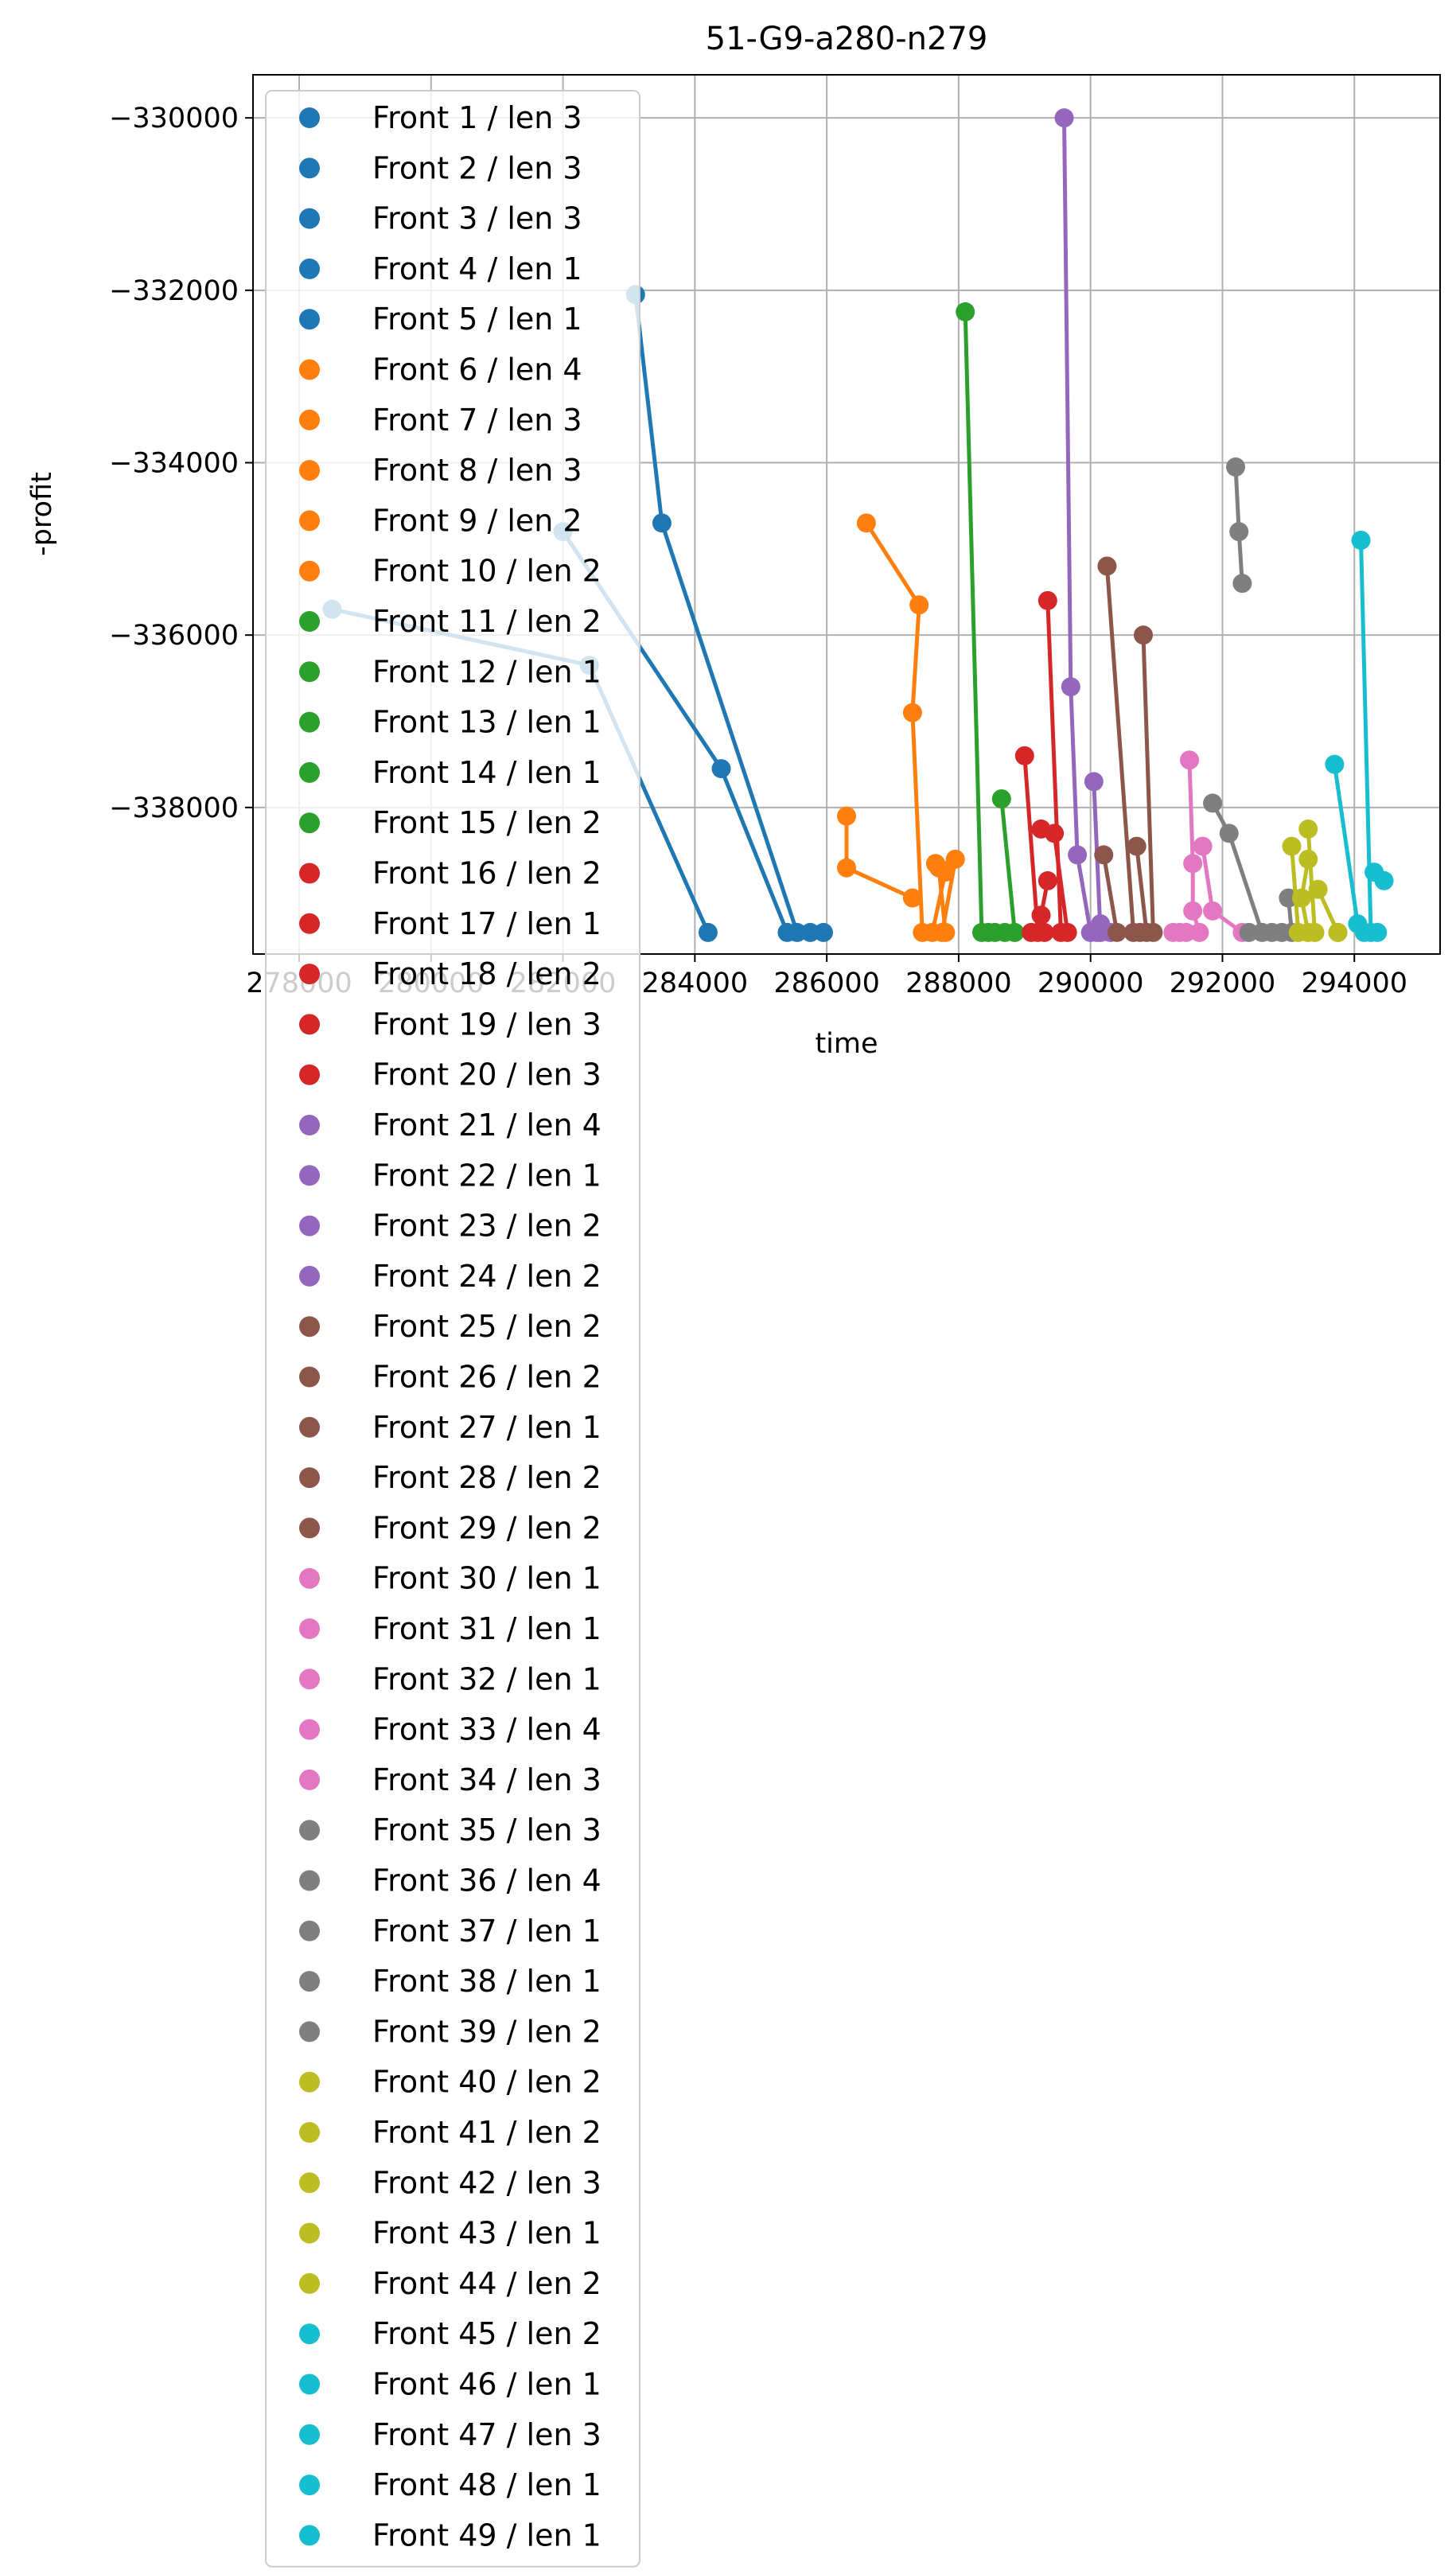 This screenshot has height=2574, width=1456. What do you see at coordinates (486, 2182) in the screenshot?
I see `legend-entry-label: Front 42 / len 3` at bounding box center [486, 2182].